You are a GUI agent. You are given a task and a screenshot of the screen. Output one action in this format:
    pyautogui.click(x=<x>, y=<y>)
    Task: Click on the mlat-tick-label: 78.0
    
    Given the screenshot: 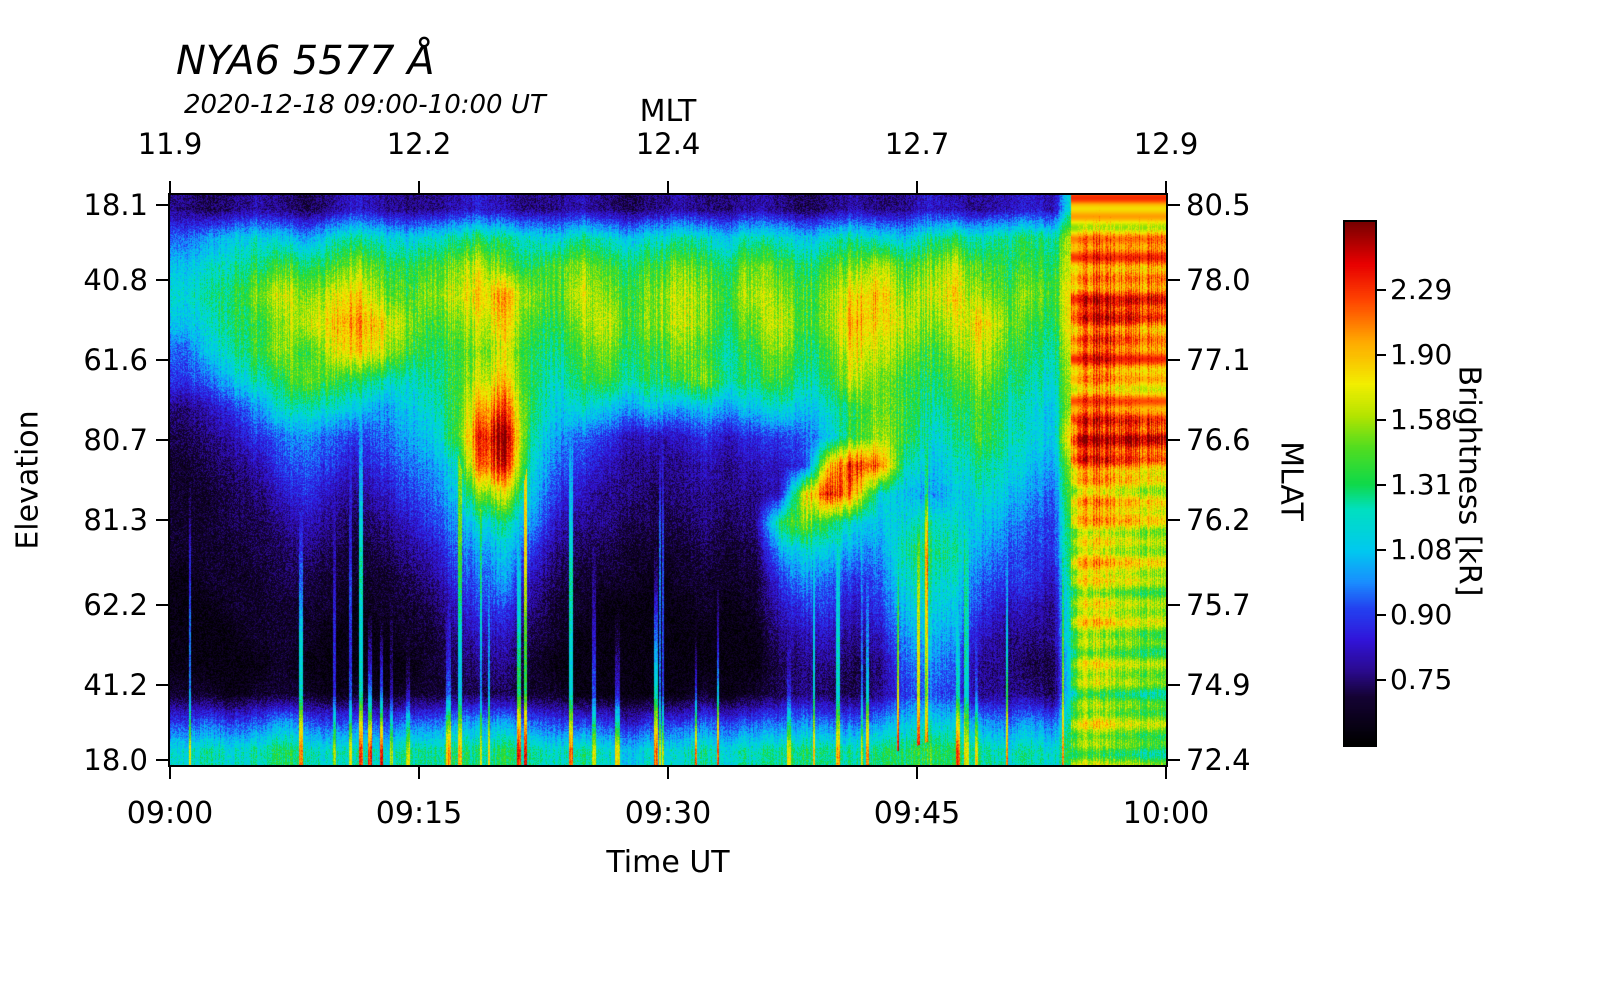 What is the action you would take?
    pyautogui.click(x=1218, y=280)
    